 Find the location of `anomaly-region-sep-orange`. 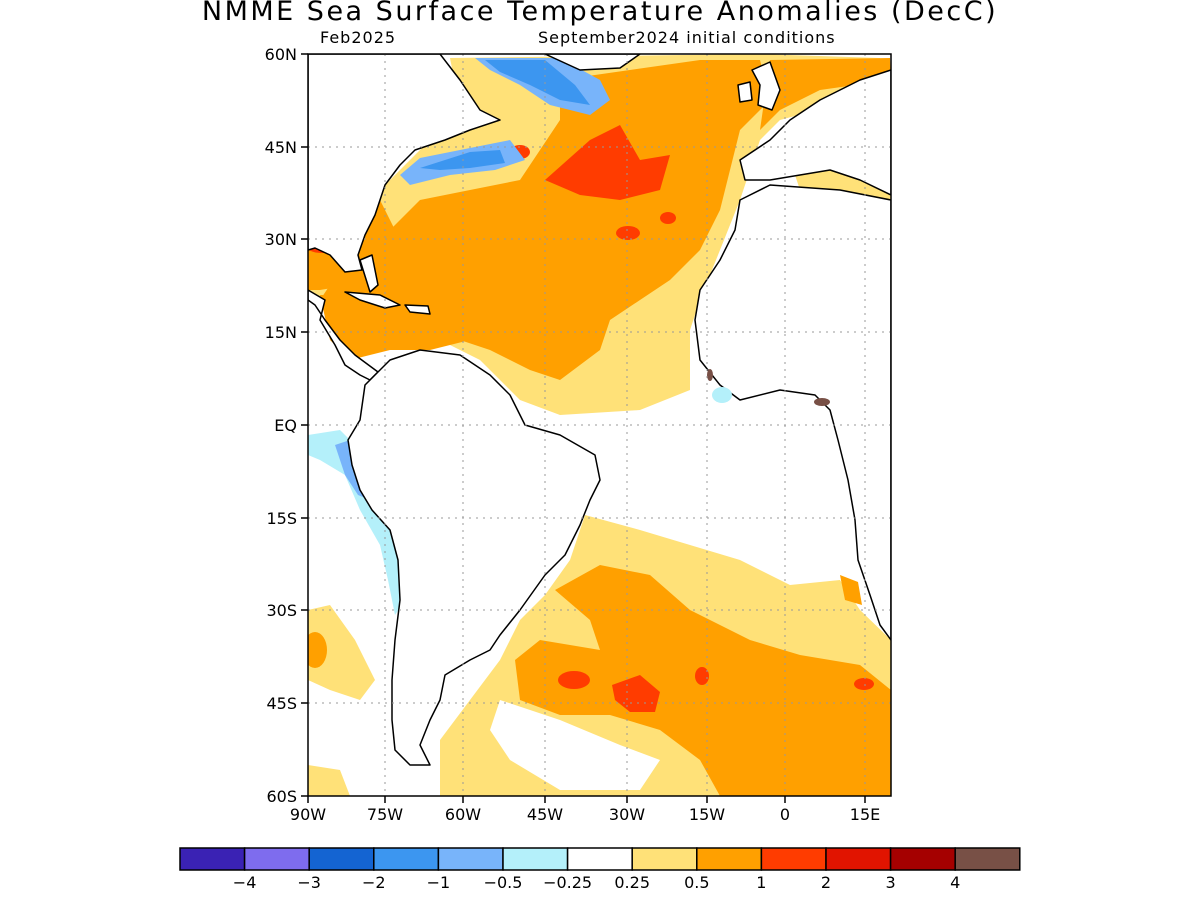

anomaly-region-sep-orange is located at coordinates (317, 650).